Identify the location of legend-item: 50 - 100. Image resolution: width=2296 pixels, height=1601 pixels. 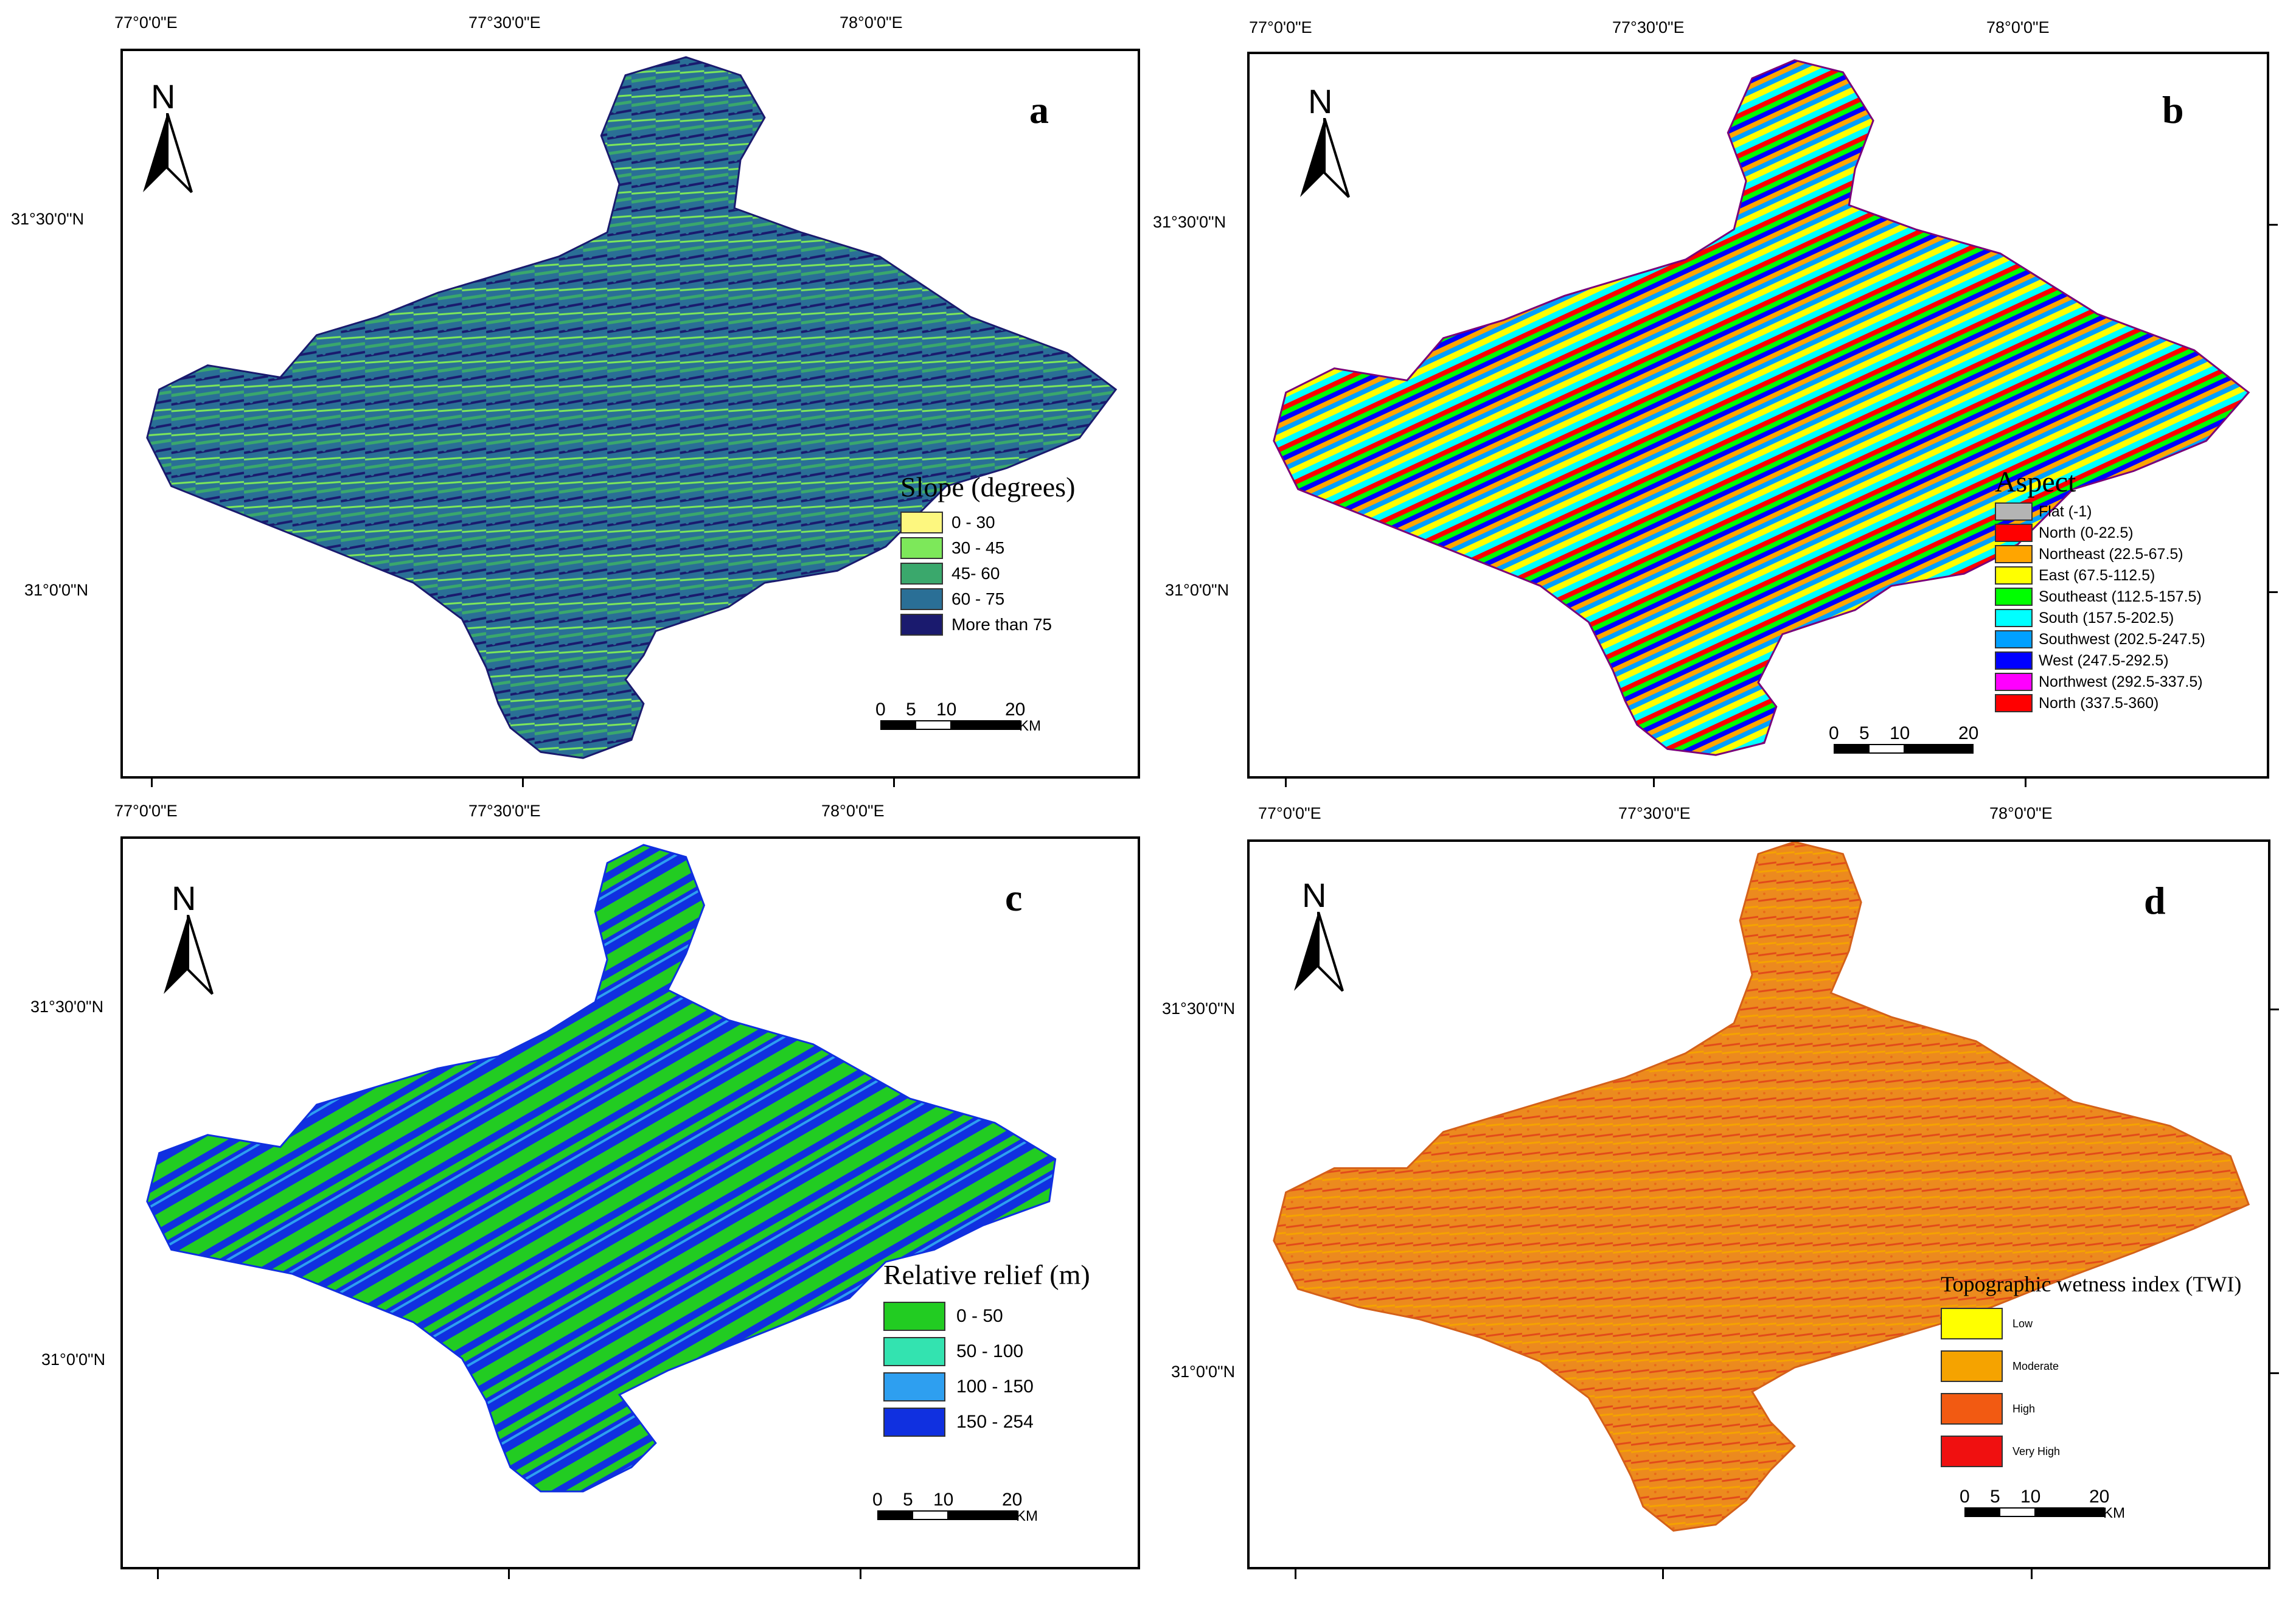
(986, 1351).